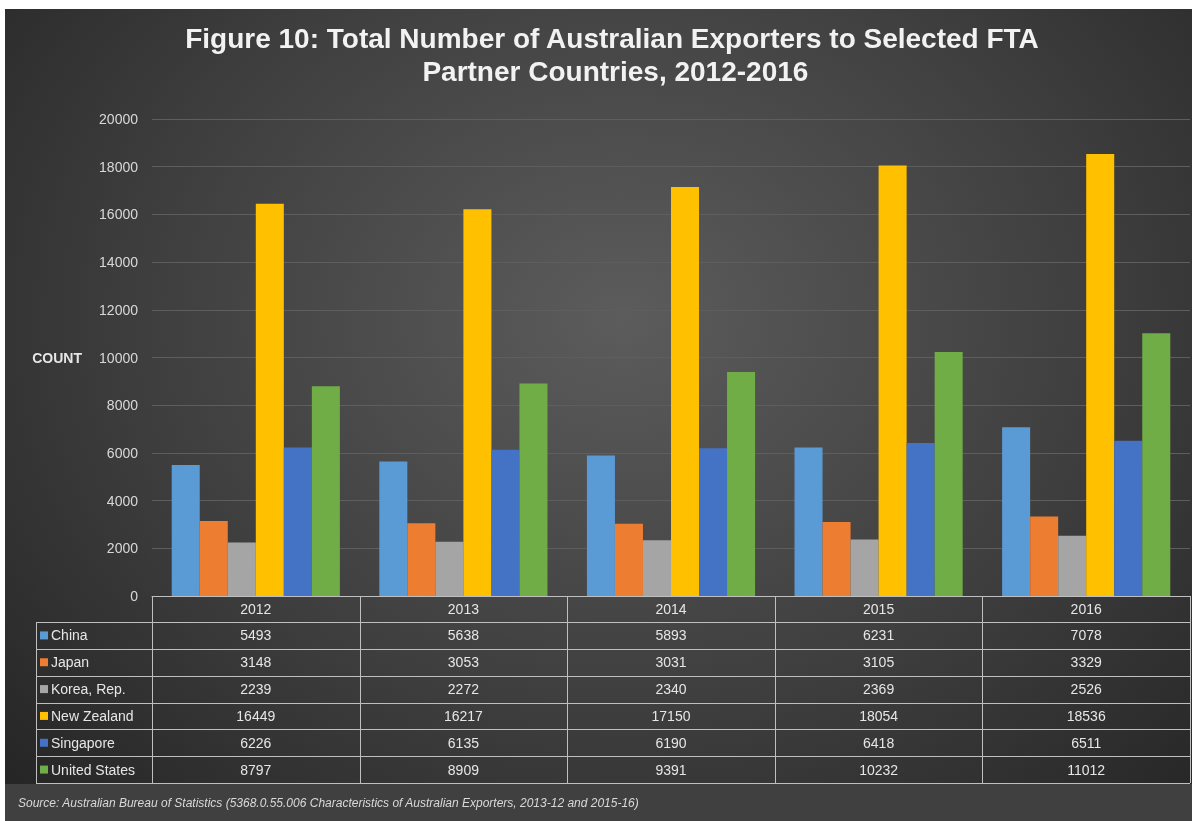  What do you see at coordinates (1086, 715) in the screenshot?
I see `data-label: 18536` at bounding box center [1086, 715].